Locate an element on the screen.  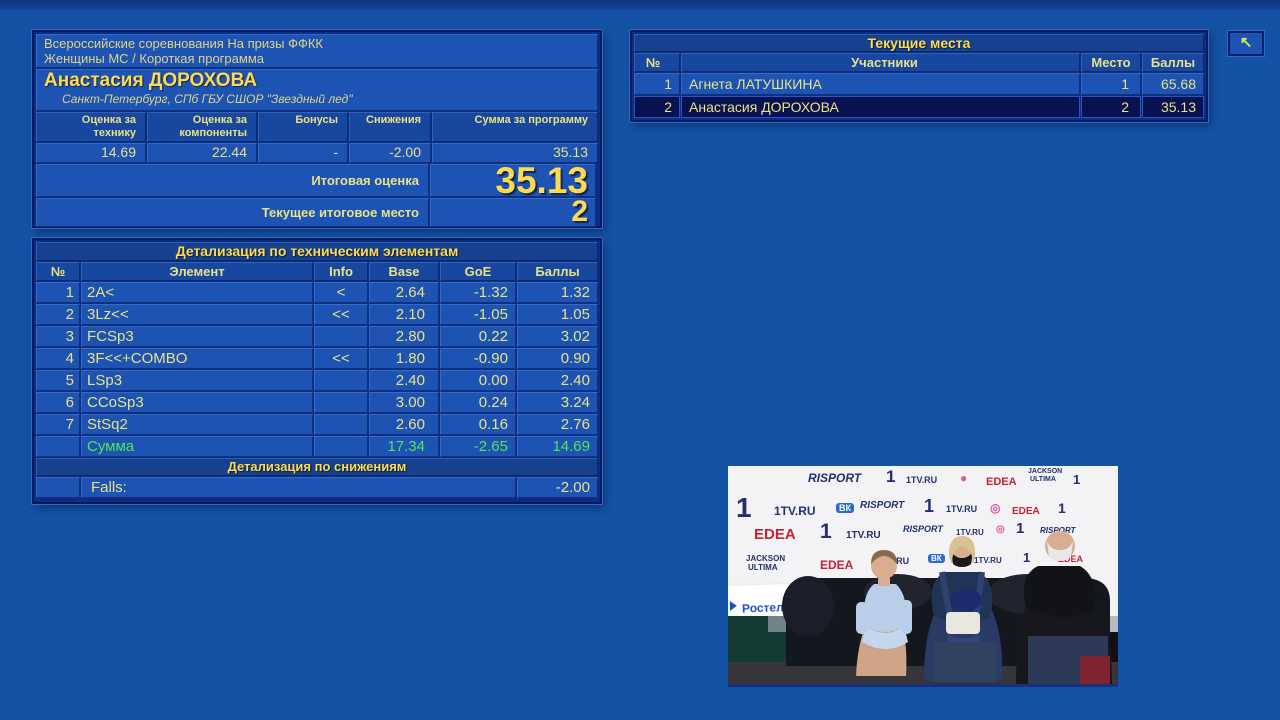
deduction-value: -2.00 is located at coordinates (557, 487).